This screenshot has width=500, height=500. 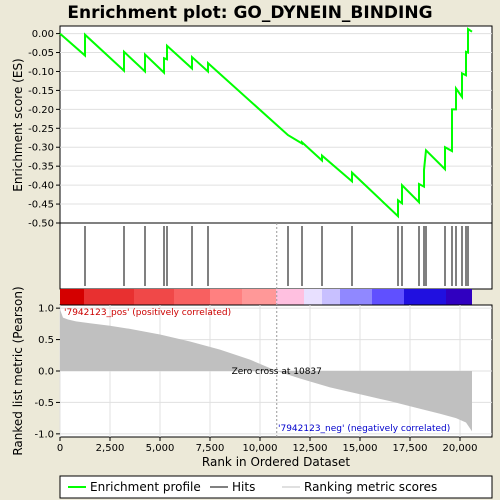 I want to click on hits-marks, so click(x=276, y=256).